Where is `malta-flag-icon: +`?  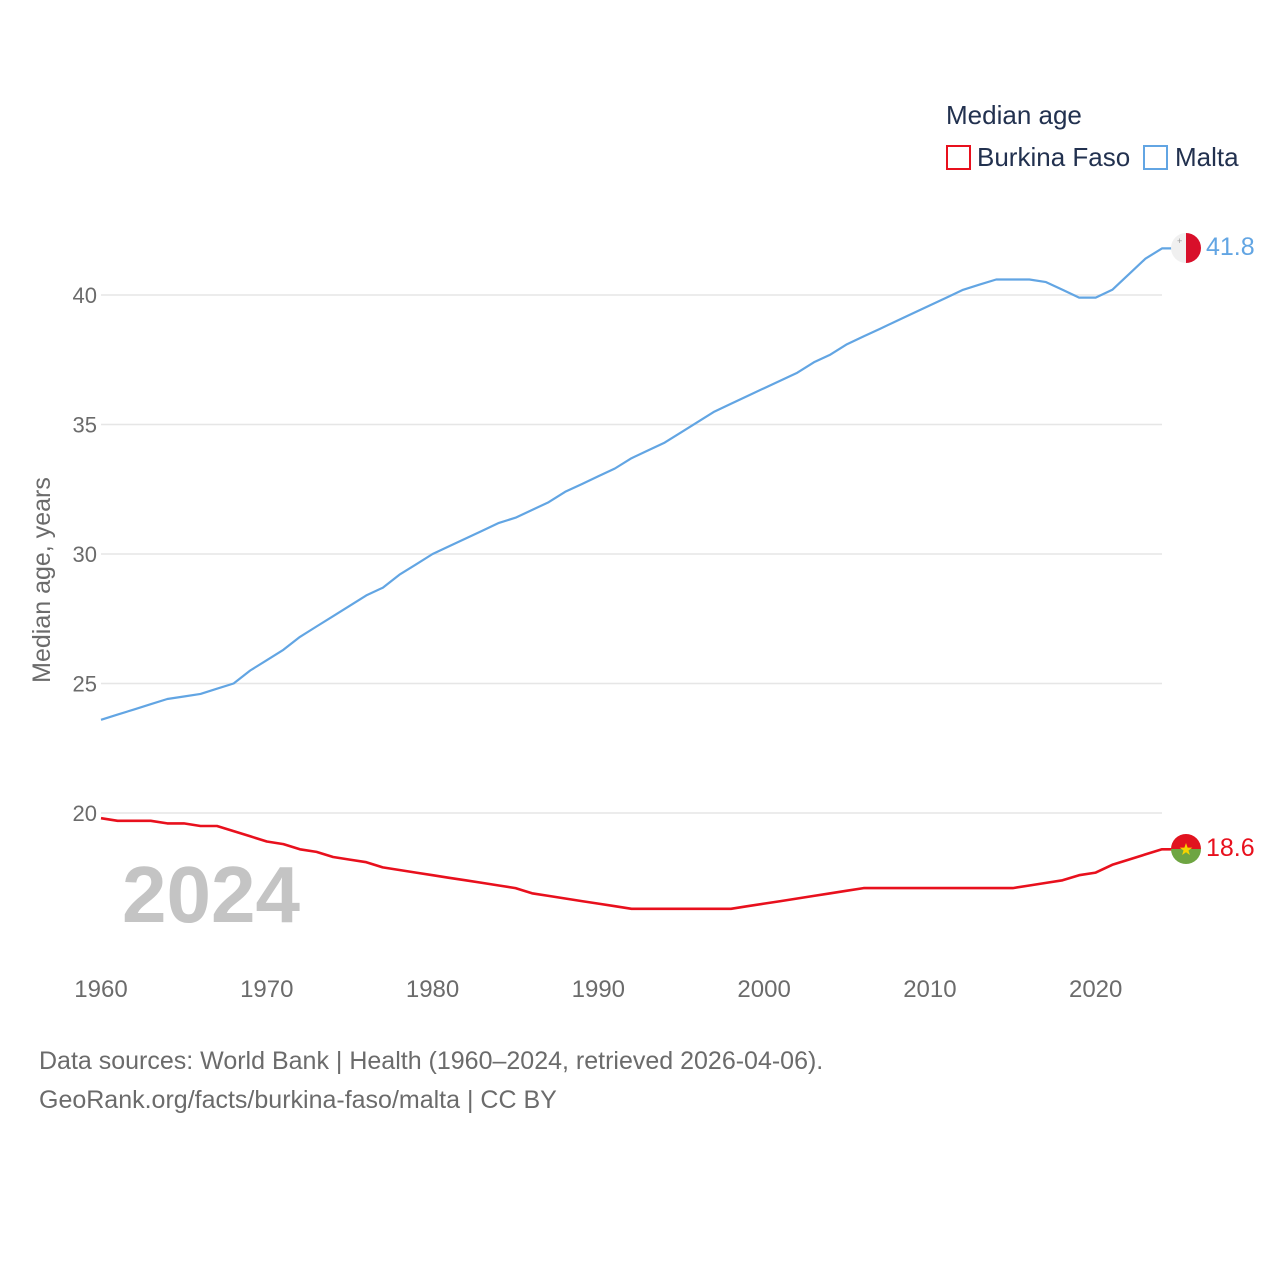 malta-flag-icon: + is located at coordinates (1186, 248).